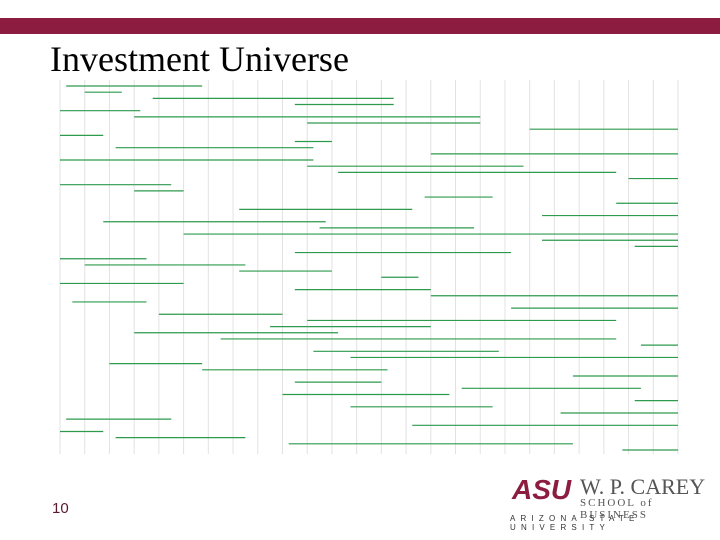 This screenshot has width=720, height=540. I want to click on logo-name: W. P. CAREY, so click(643, 486).